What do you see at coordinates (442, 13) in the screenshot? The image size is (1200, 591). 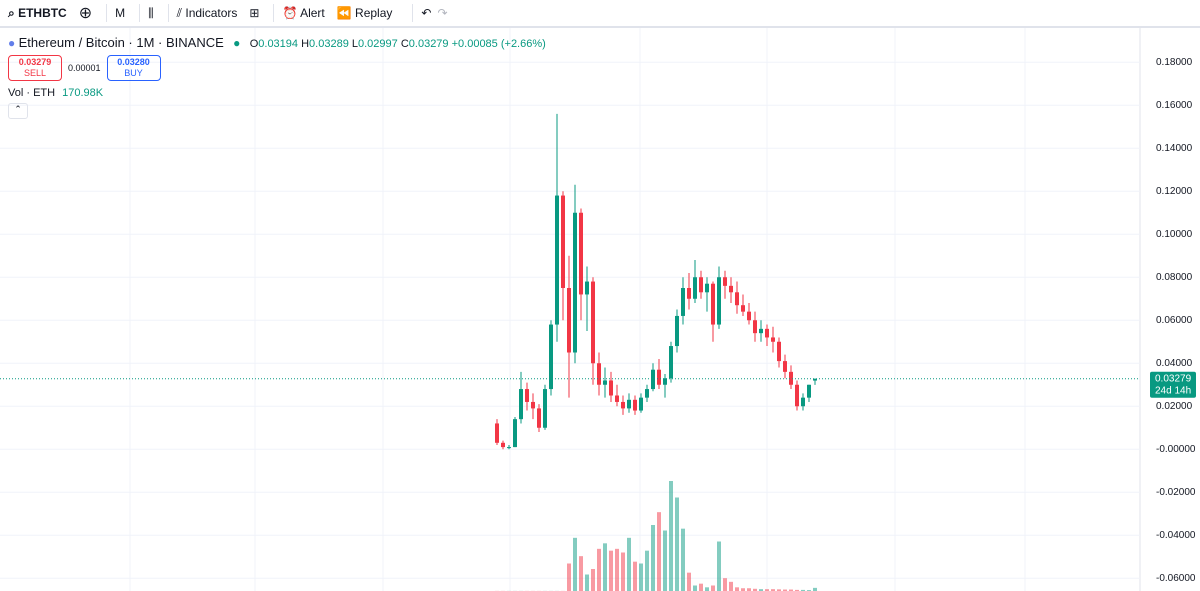 I see `redo: ↷` at bounding box center [442, 13].